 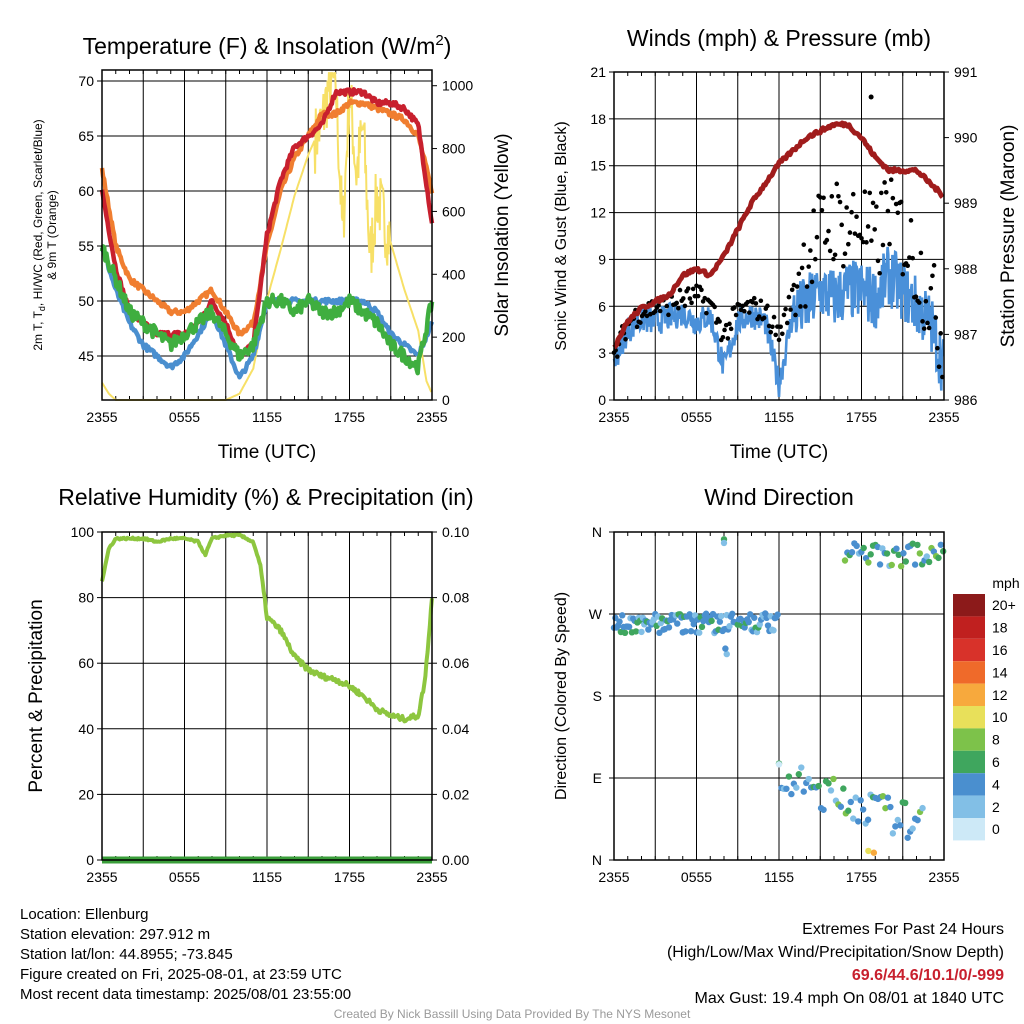 What do you see at coordinates (267, 877) in the screenshot?
I see `x-tick-label: 1155` at bounding box center [267, 877].